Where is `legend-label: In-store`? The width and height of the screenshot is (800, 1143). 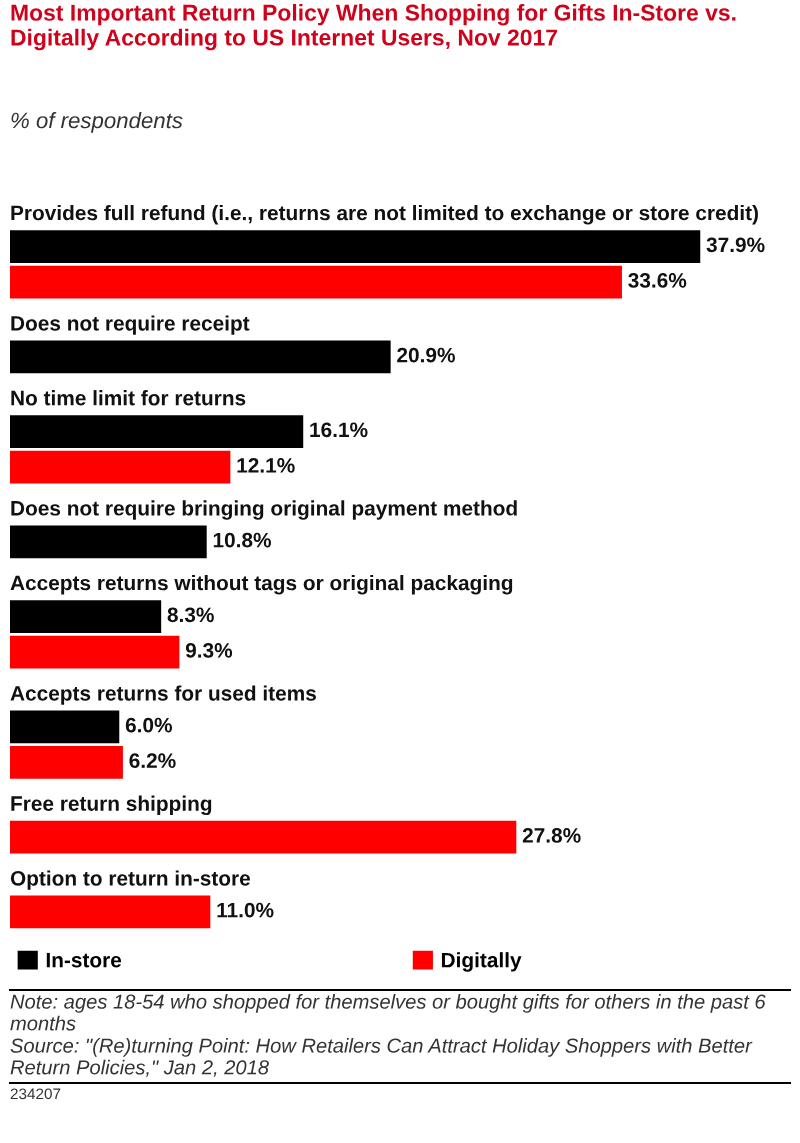
legend-label: In-store is located at coordinates (84, 960).